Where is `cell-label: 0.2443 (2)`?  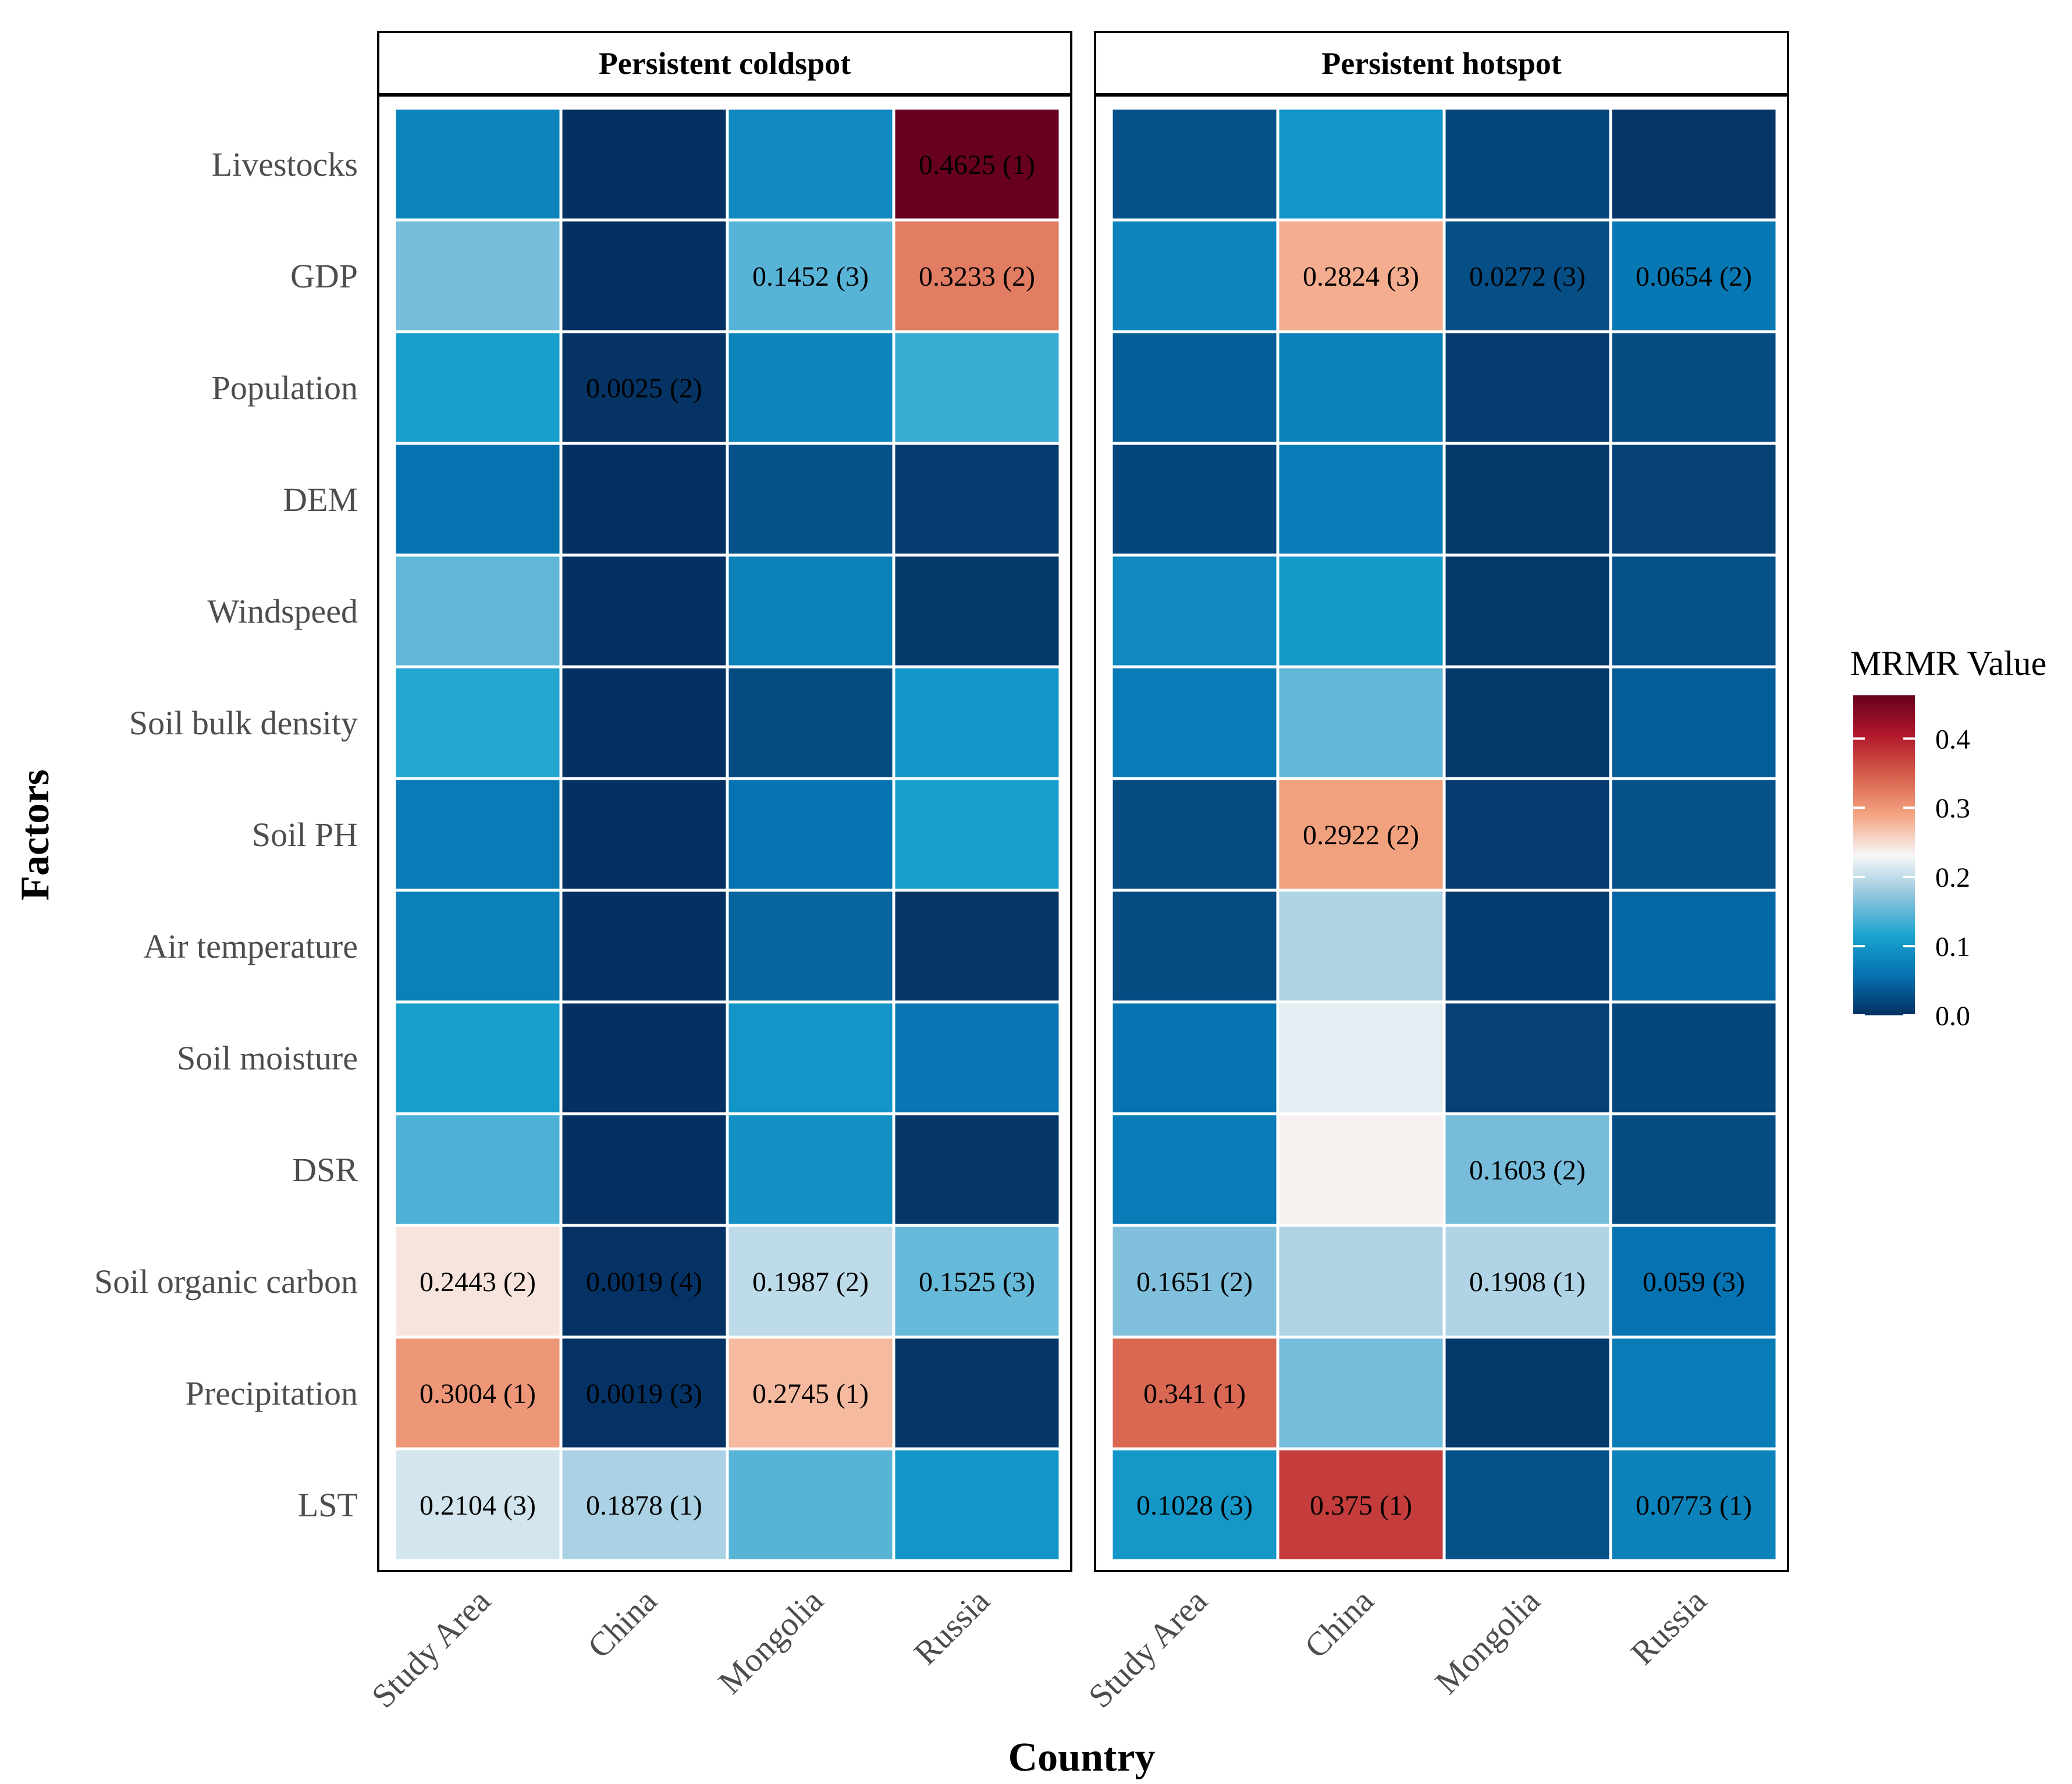
cell-label: 0.2443 (2) is located at coordinates (478, 1282).